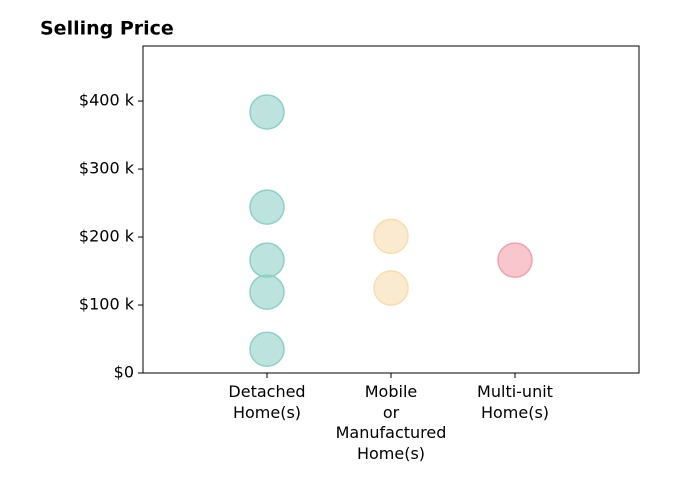  I want to click on y-tick-label: $400 k, so click(107, 100).